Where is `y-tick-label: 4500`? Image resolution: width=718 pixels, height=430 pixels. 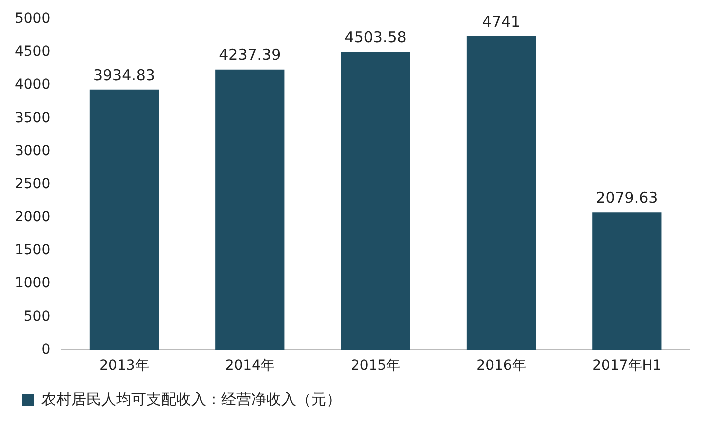 y-tick-label: 4500 is located at coordinates (32, 52).